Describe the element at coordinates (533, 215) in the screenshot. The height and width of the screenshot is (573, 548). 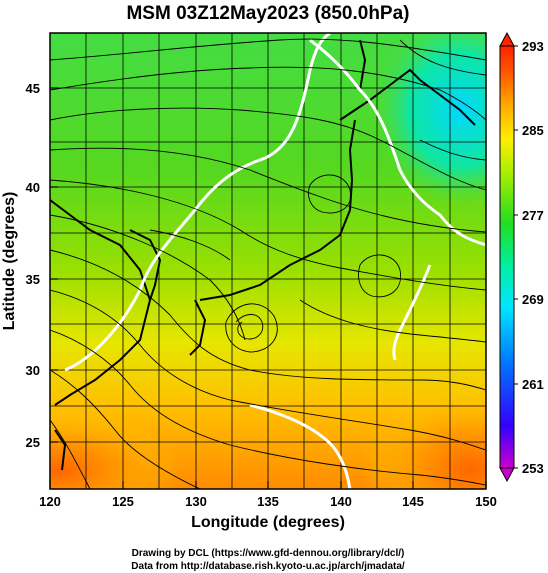
I see `colorbar-tick-277: 277` at that location.